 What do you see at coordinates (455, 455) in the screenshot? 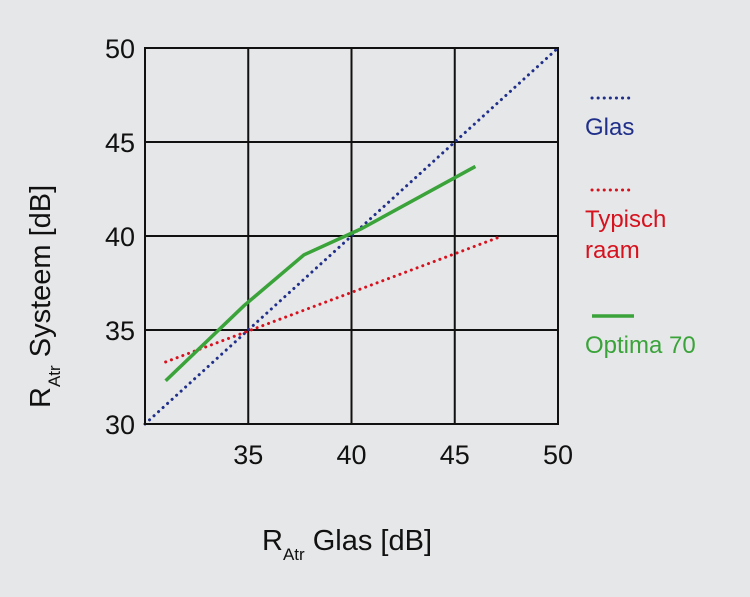
I see `x-tick-label: 45` at bounding box center [455, 455].